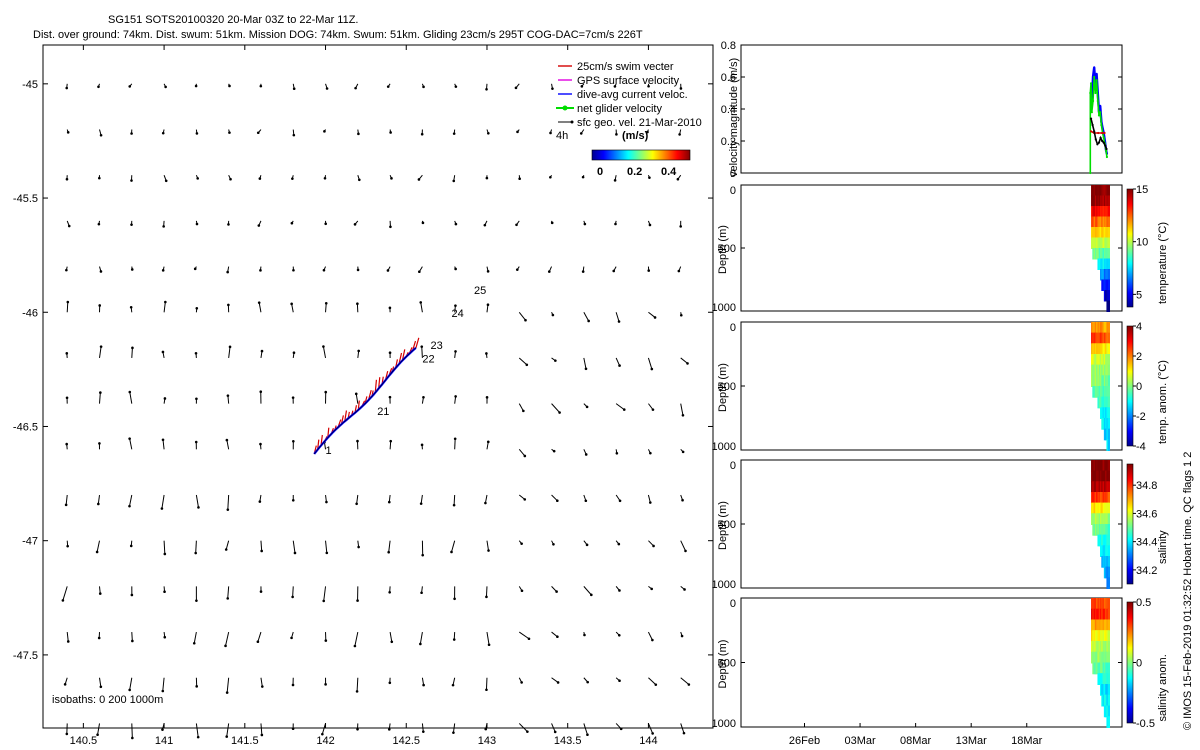 This screenshot has width=1200, height=750. What do you see at coordinates (1139, 357) in the screenshot?
I see `colorbar-tick-label: 2` at bounding box center [1139, 357].